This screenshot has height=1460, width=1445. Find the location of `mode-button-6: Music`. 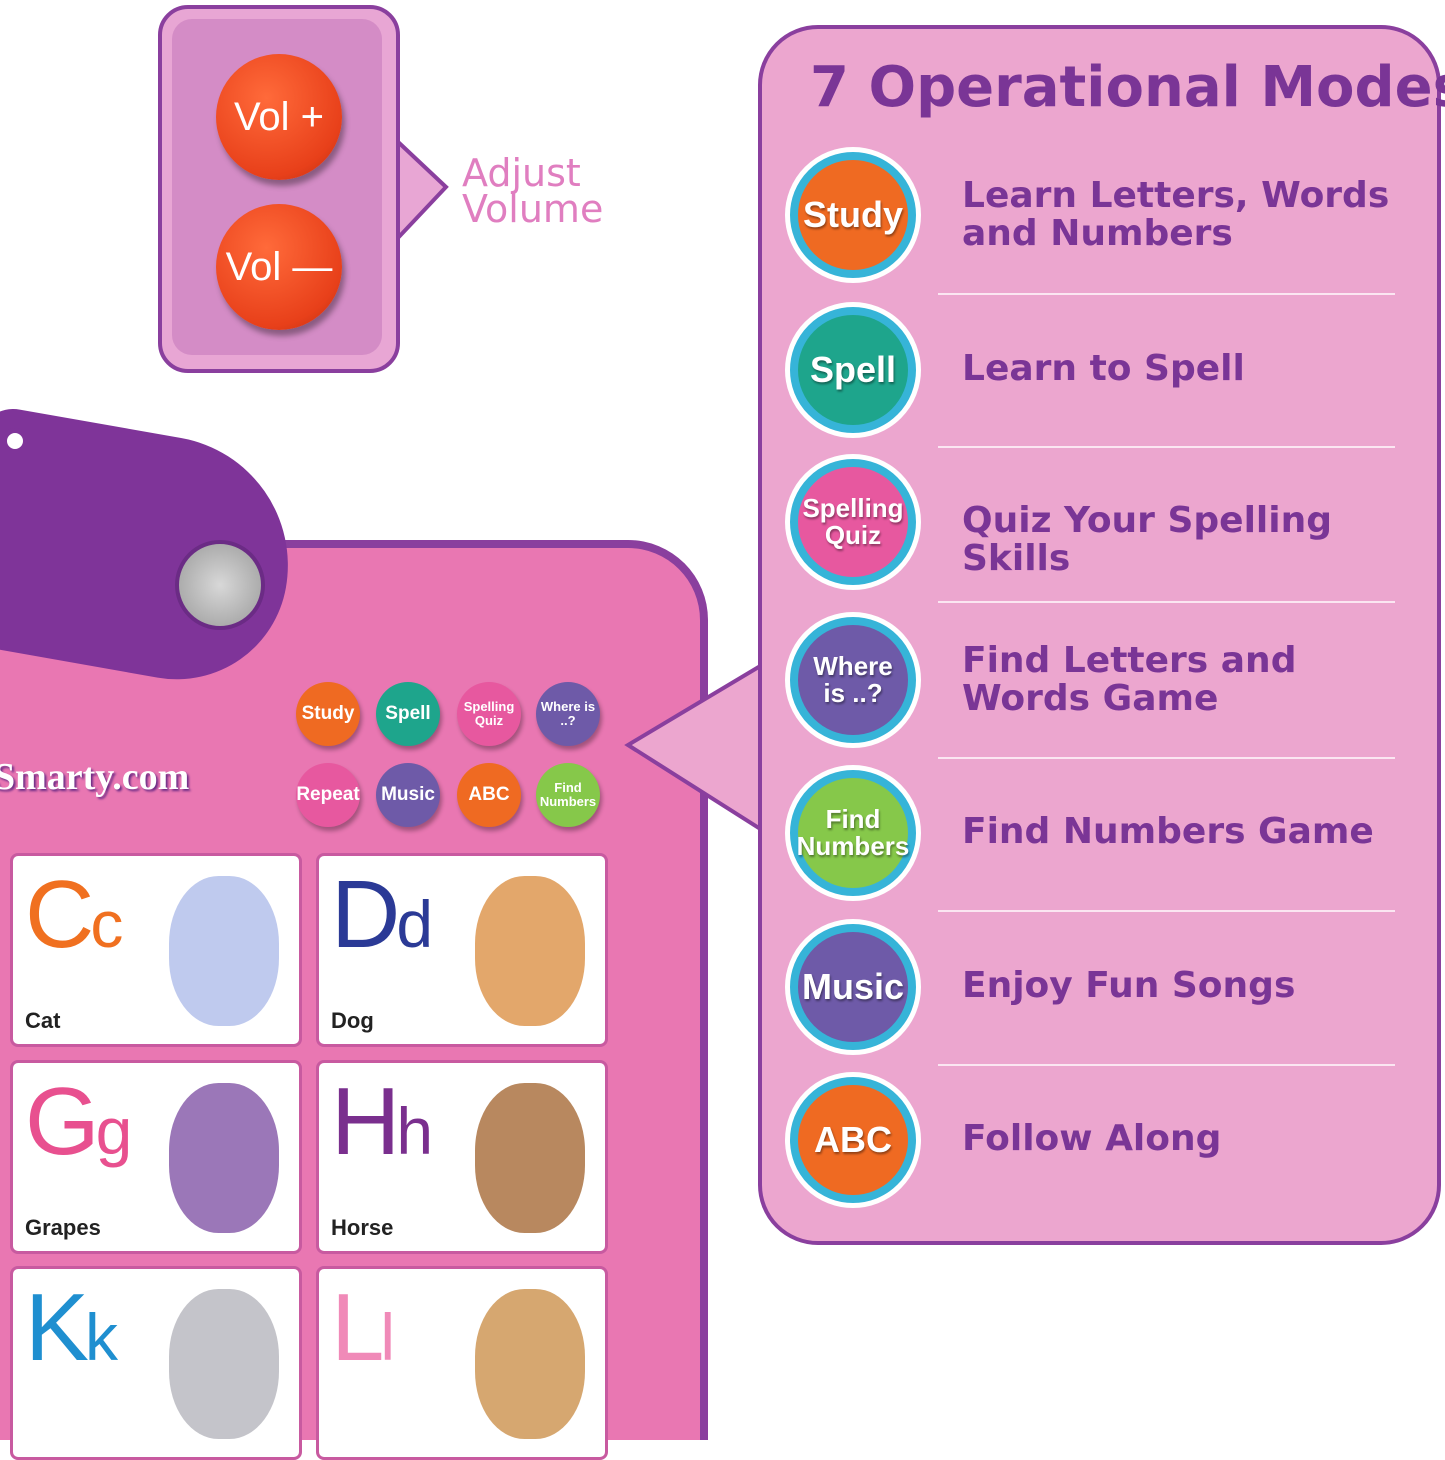

mode-button-6: Music is located at coordinates (853, 987).